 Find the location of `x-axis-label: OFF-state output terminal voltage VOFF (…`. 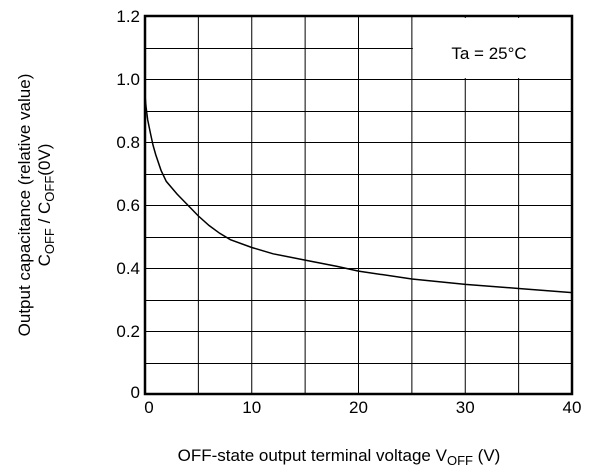

x-axis-label: OFF-state output terminal voltage VOFF (… is located at coordinates (339, 457).